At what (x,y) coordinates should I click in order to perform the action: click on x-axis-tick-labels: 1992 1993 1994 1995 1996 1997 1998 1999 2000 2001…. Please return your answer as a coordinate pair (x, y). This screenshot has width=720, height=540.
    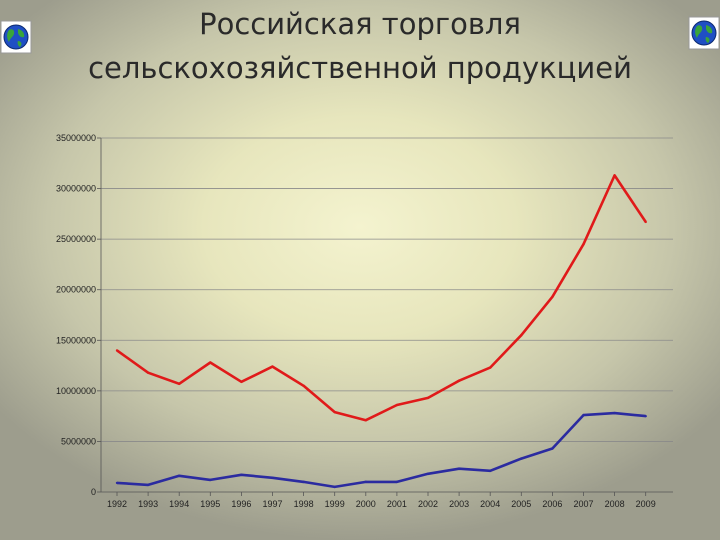
    Looking at the image, I should click on (381, 504).